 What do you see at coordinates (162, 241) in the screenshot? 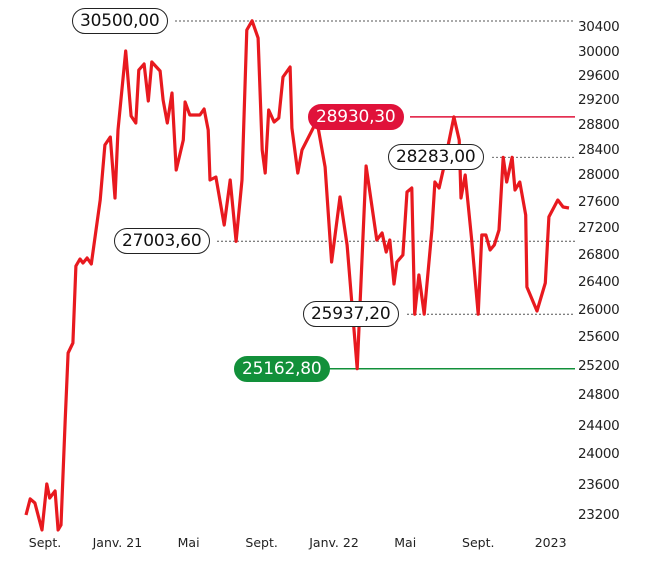
I see `annotation-label-plain: 27003,60` at bounding box center [162, 241].